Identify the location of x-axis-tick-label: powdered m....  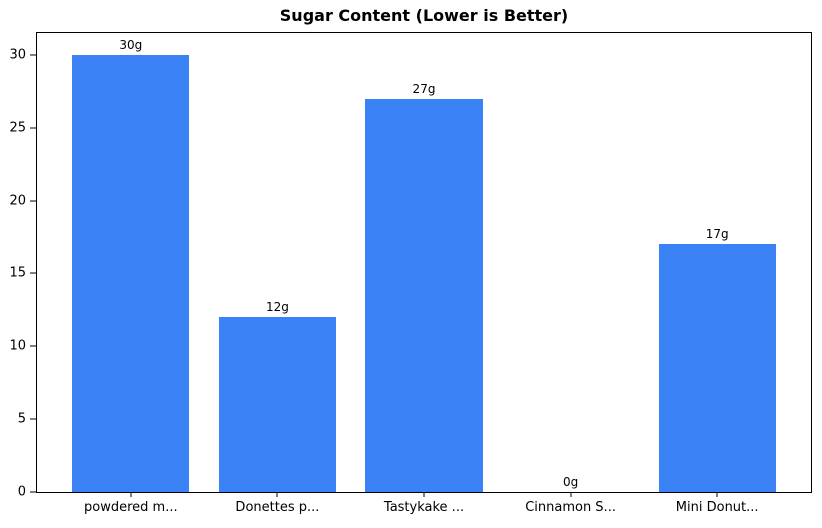
(131, 507).